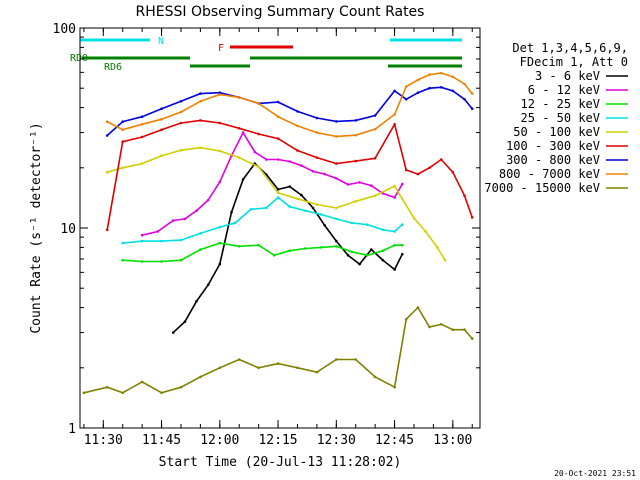 The height and width of the screenshot is (480, 640). I want to click on legend-label-8: 7000 - 15000 keV, so click(542, 188).